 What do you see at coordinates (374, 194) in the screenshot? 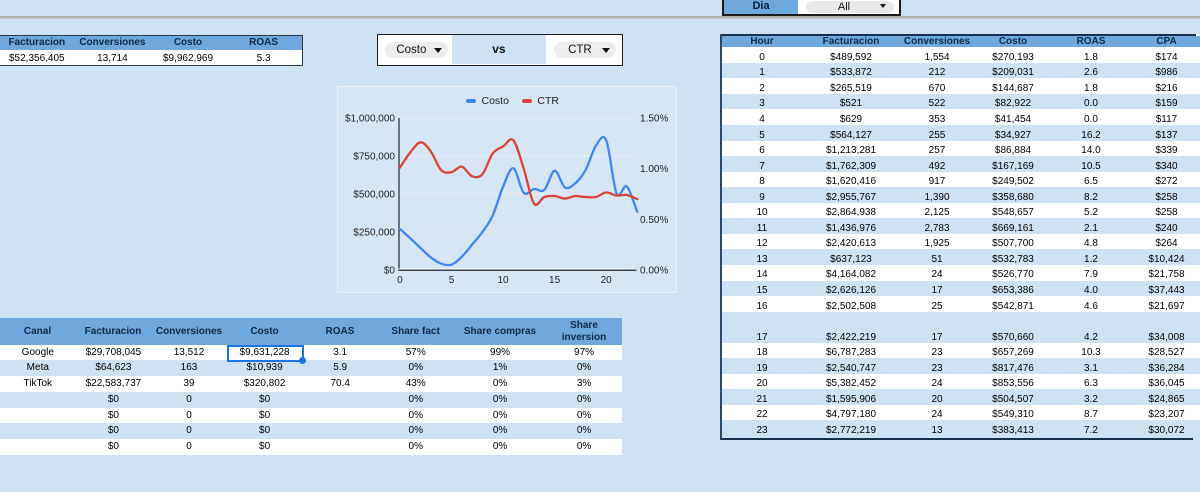
I see `svg-text: $500,000` at bounding box center [374, 194].